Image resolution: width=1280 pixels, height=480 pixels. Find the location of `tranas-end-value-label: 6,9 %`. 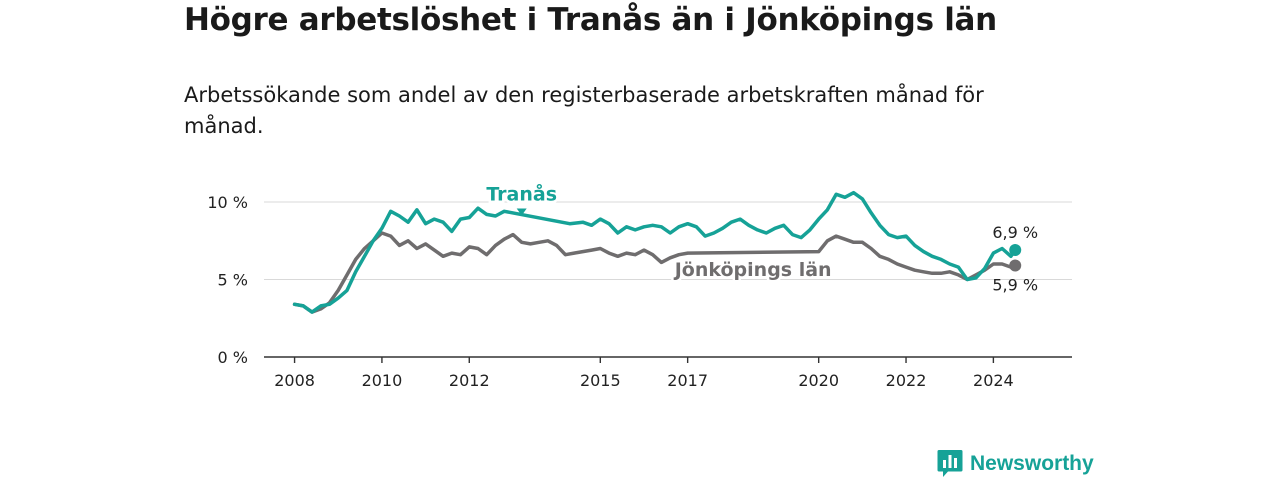

tranas-end-value-label: 6,9 % is located at coordinates (1015, 232).